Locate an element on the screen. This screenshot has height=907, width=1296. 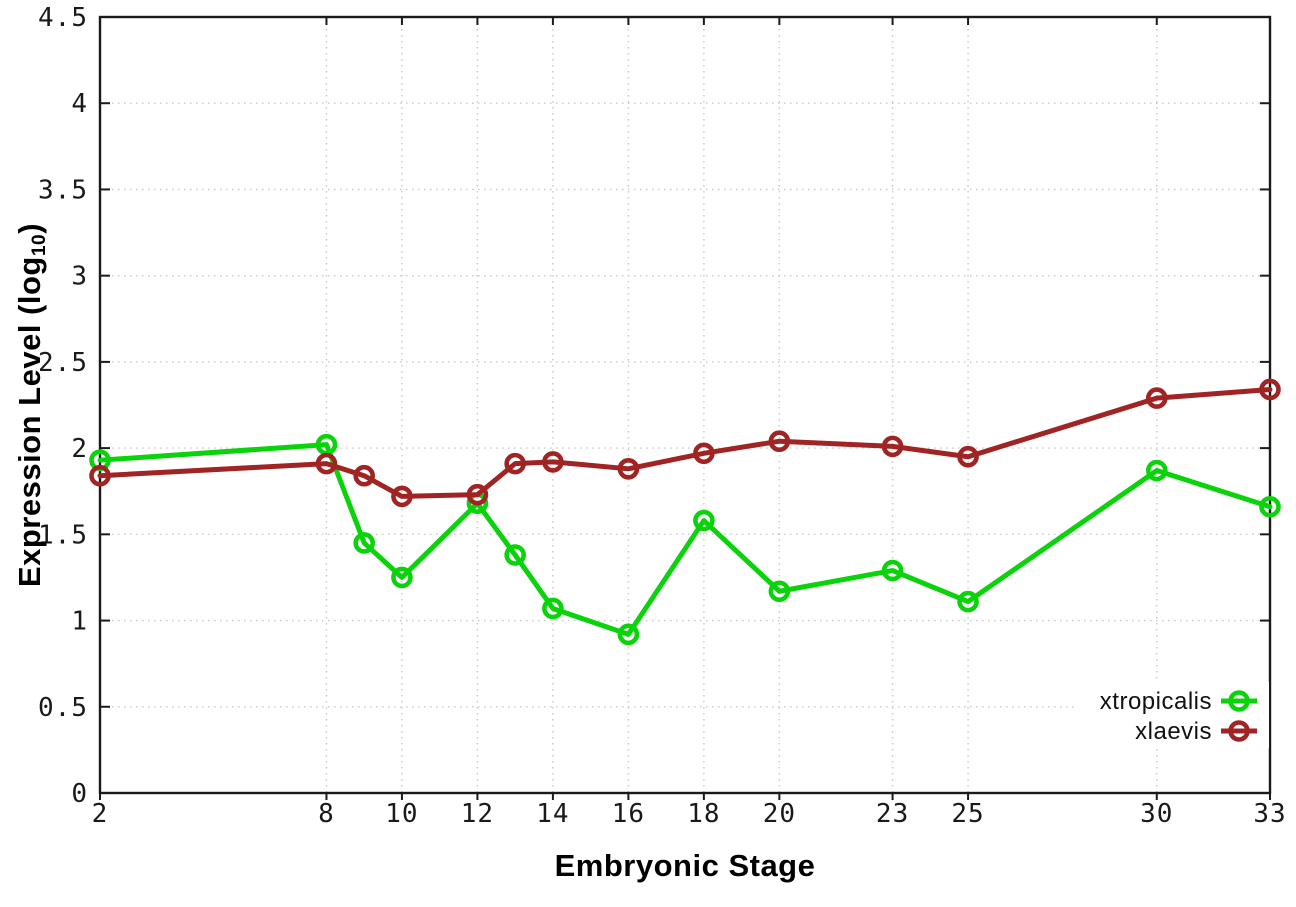
y-axis-title-subscript: 10 is located at coordinates (39, 245).